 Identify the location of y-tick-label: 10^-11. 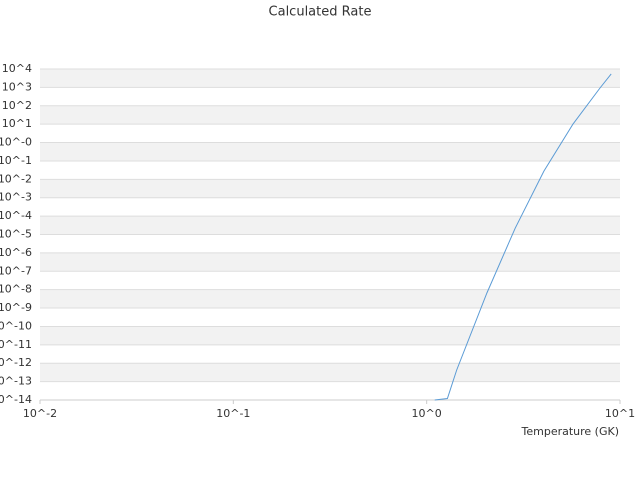
(16, 344).